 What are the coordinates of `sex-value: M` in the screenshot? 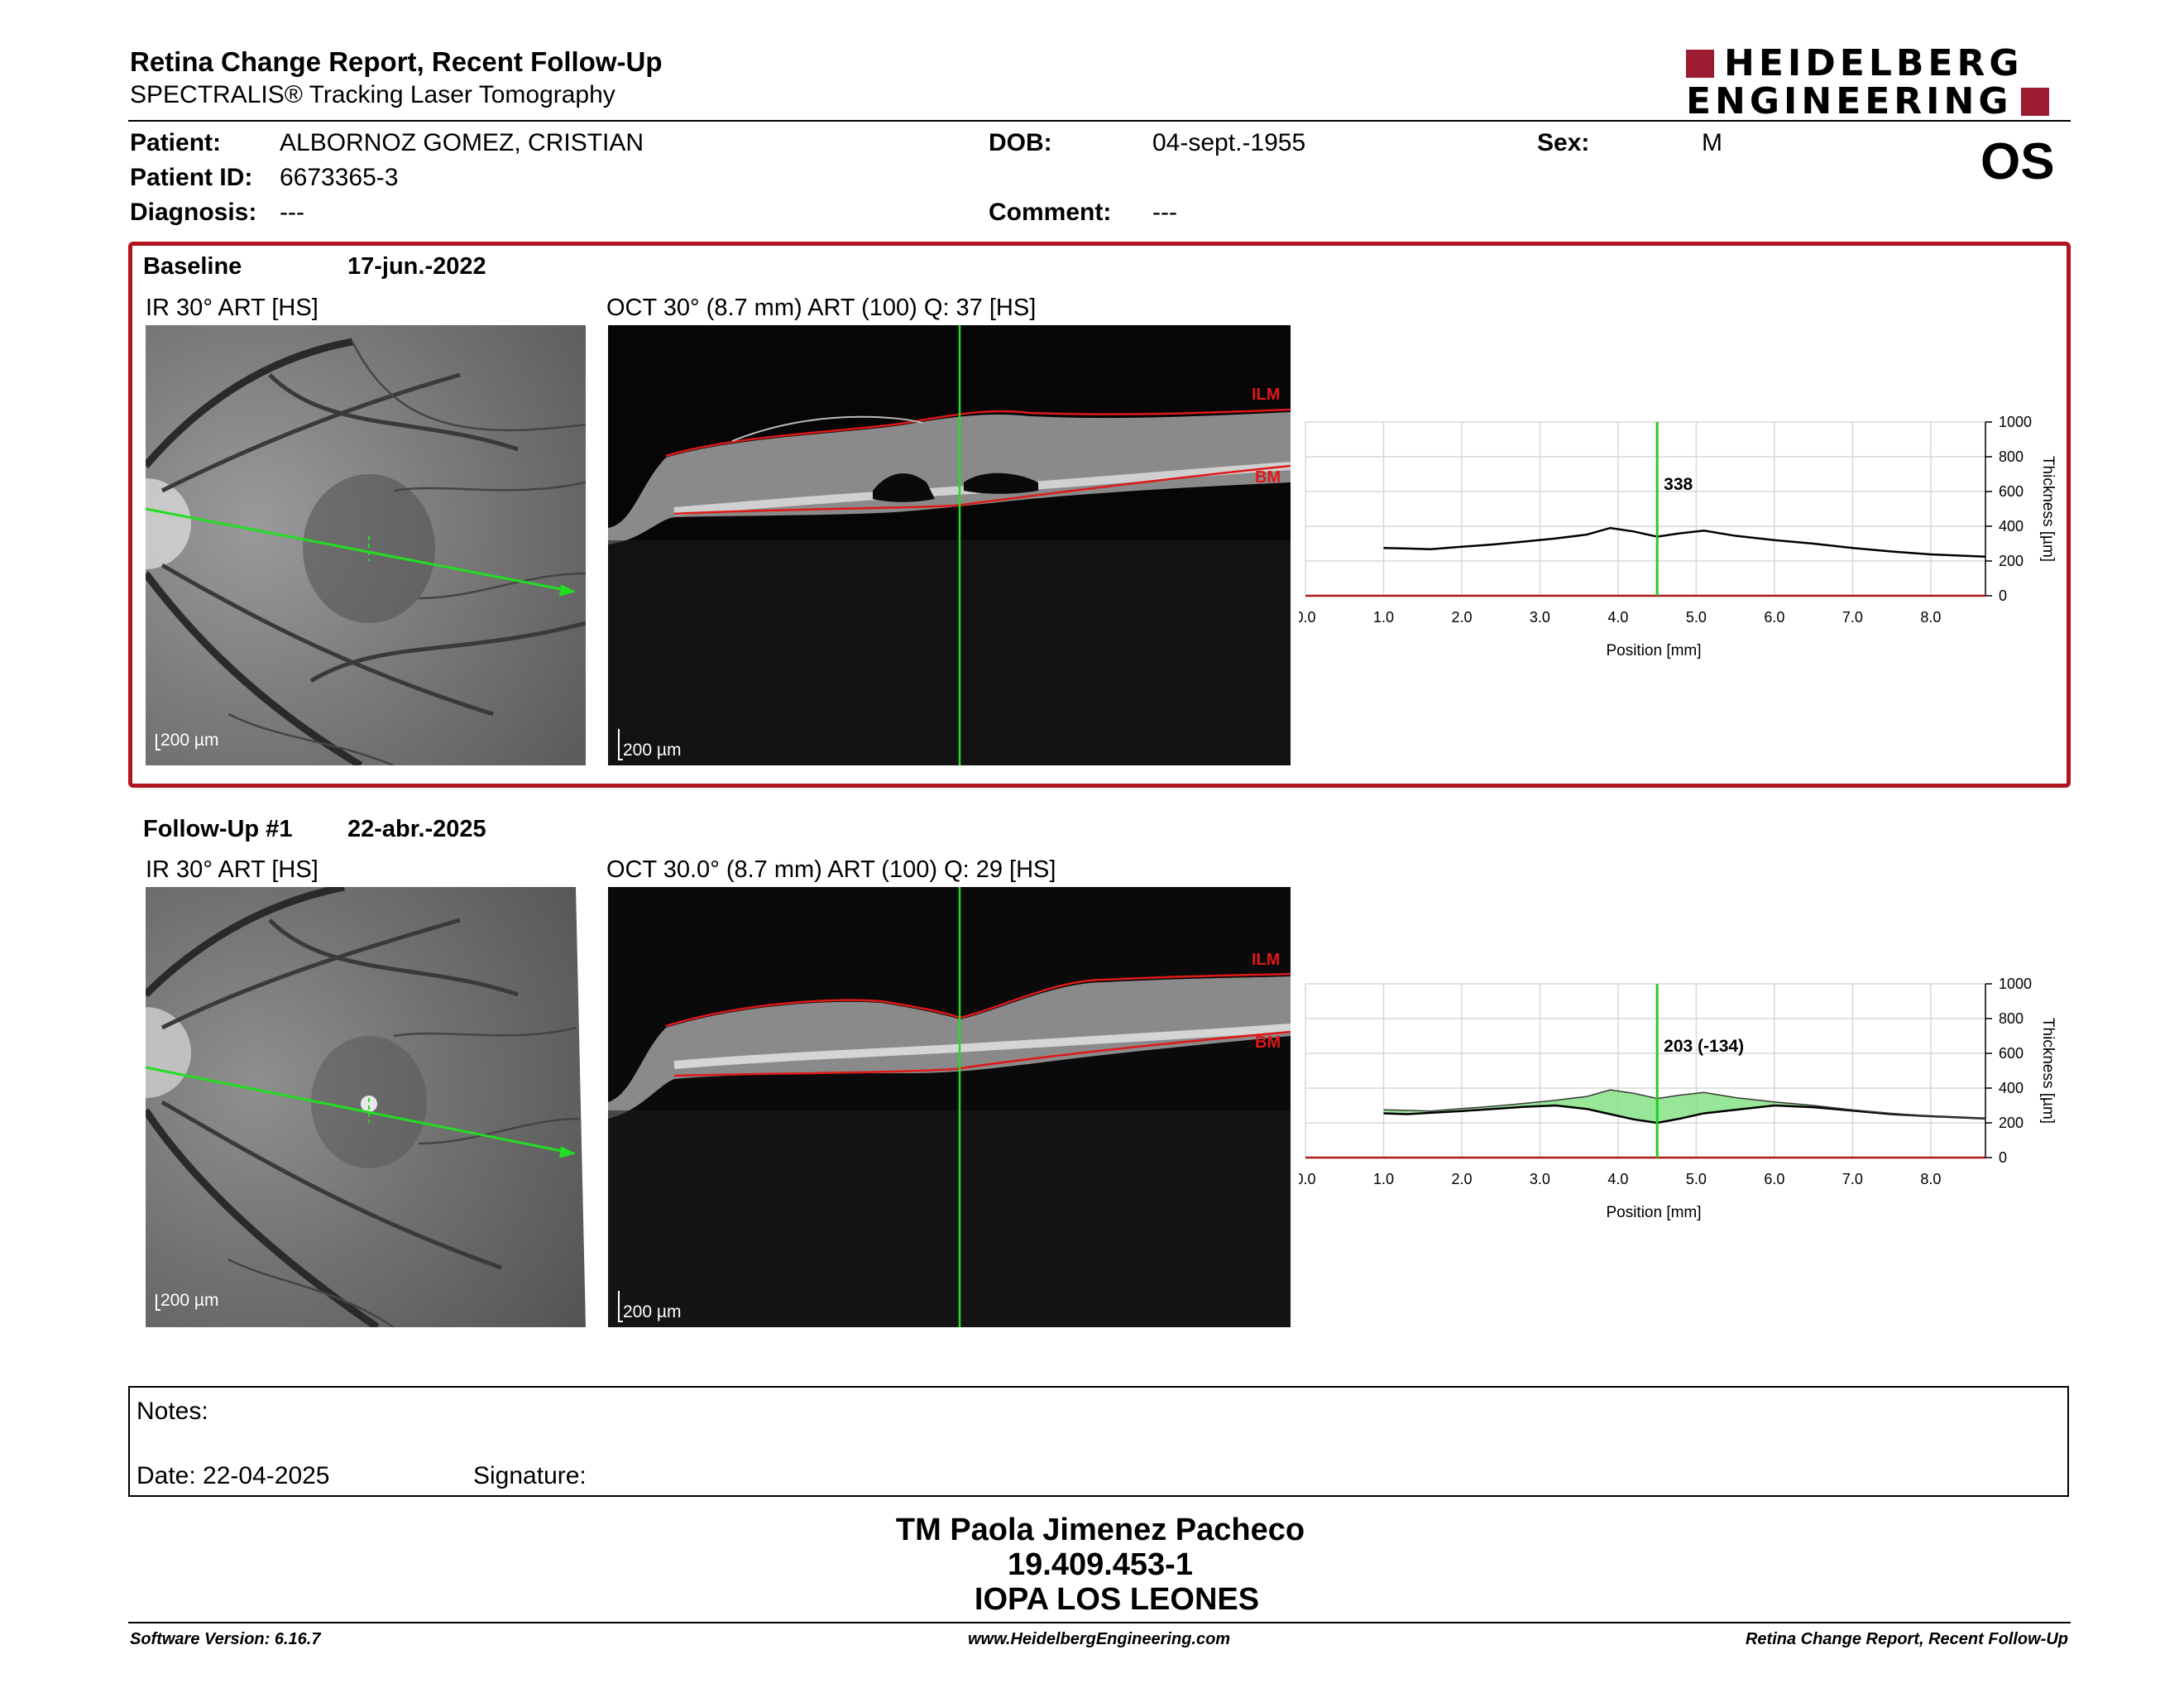 It's located at (1712, 142).